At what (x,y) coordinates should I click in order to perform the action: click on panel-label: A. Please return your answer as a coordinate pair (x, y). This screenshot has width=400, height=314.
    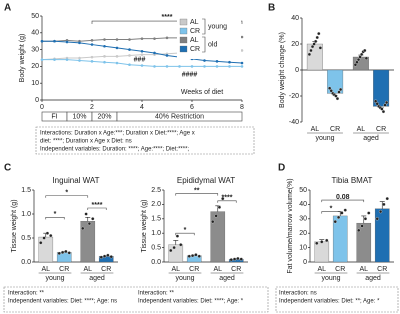
    Looking at the image, I should click on (7, 8).